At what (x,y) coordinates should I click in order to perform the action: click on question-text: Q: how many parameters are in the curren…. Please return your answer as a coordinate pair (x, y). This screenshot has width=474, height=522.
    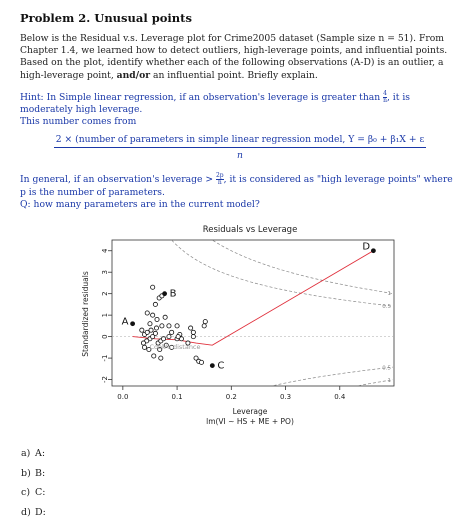
    Looking at the image, I should click on (240, 205).